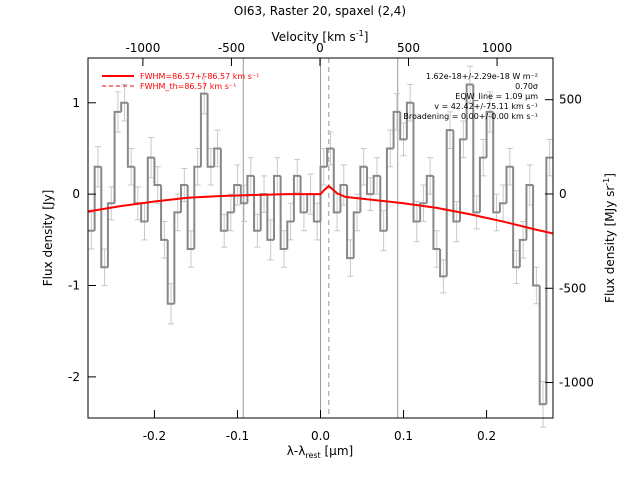 This screenshot has width=640, height=480. What do you see at coordinates (496, 96) in the screenshot?
I see `annotation: EQW_line = 1.09 μm` at bounding box center [496, 96].